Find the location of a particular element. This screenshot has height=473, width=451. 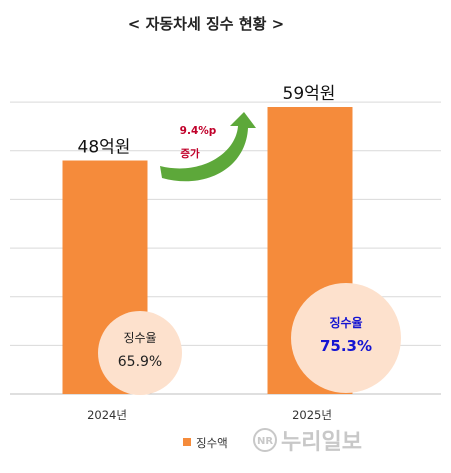

watermark-badge-icon is located at coordinates (265, 440).